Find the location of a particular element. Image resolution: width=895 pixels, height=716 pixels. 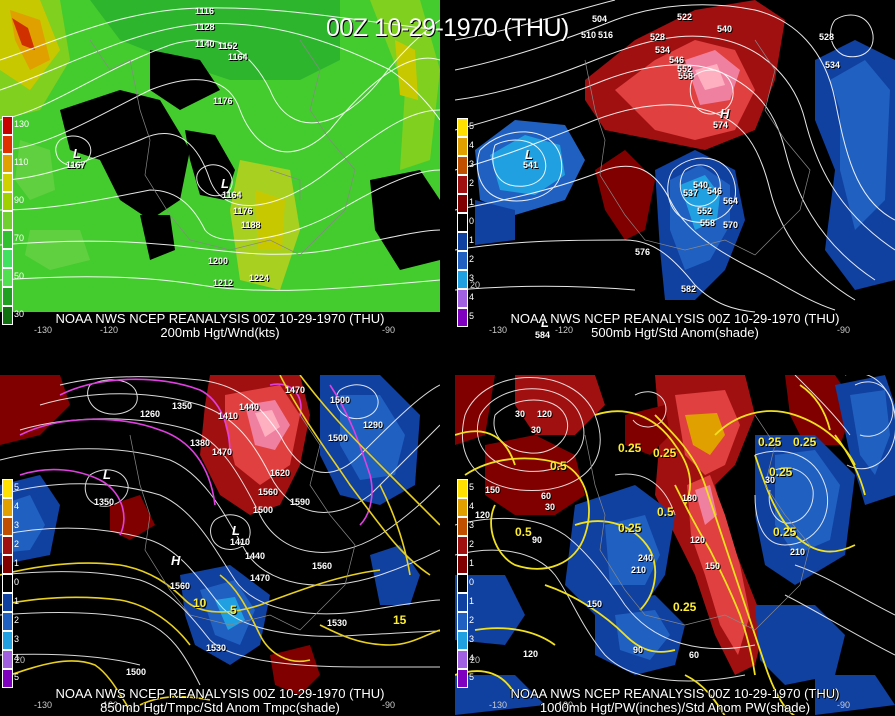

contour-label: 5 is located at coordinates (233, 610).